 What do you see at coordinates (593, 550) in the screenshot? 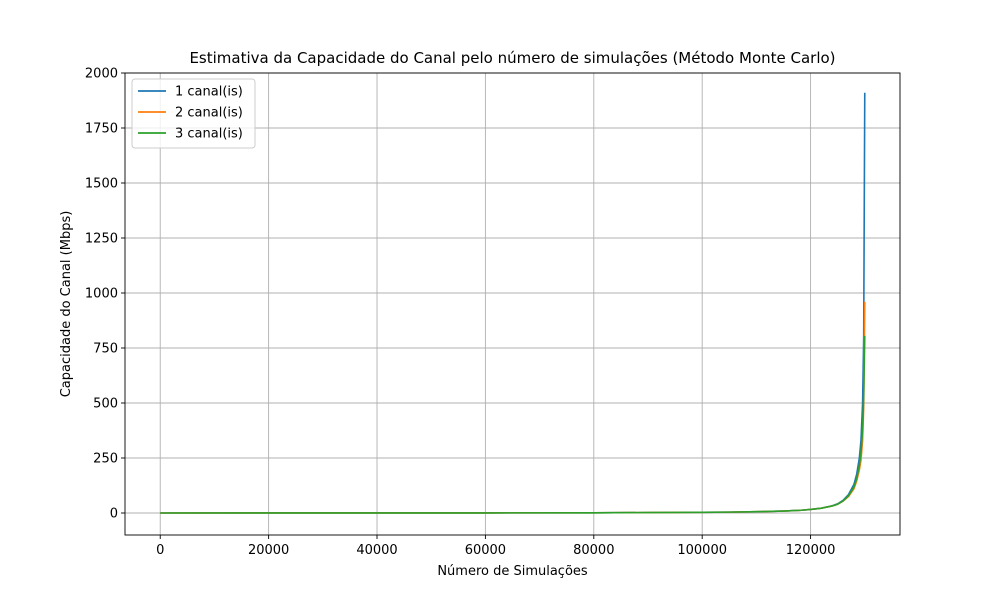
I see `x-tick-label: 80000` at bounding box center [593, 550].